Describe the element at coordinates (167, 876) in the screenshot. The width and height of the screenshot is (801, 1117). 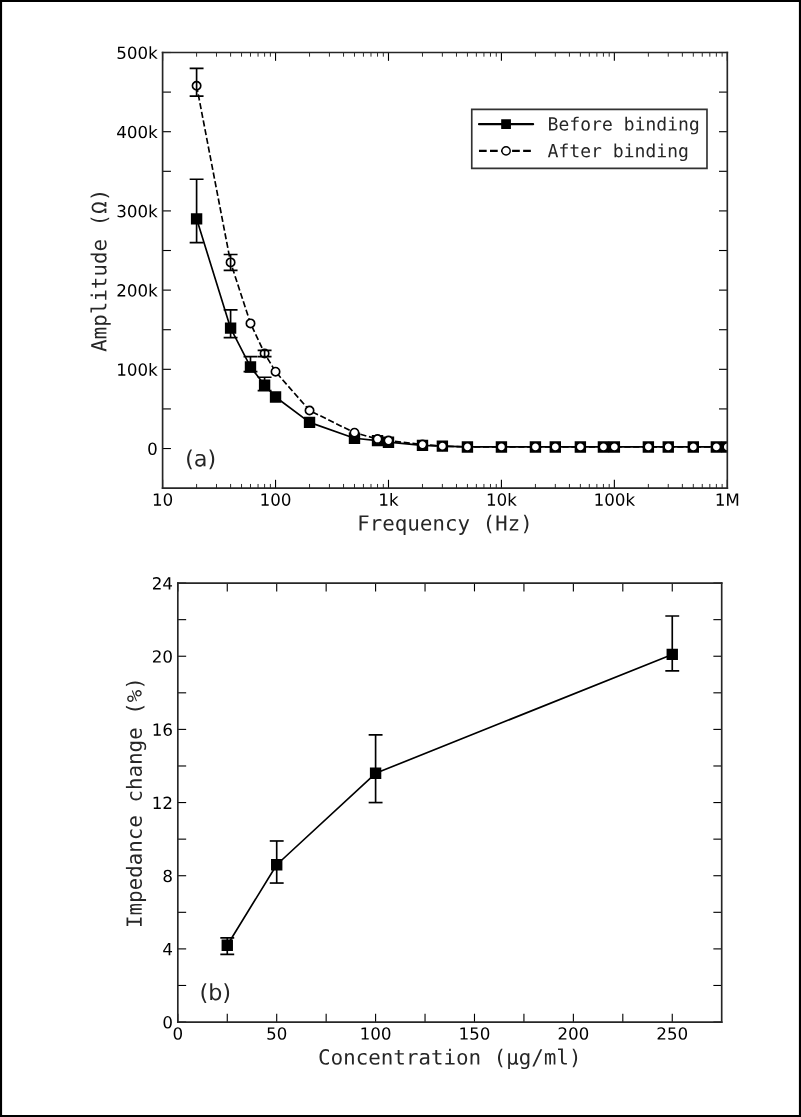
I see `y-tick-label: 8` at that location.